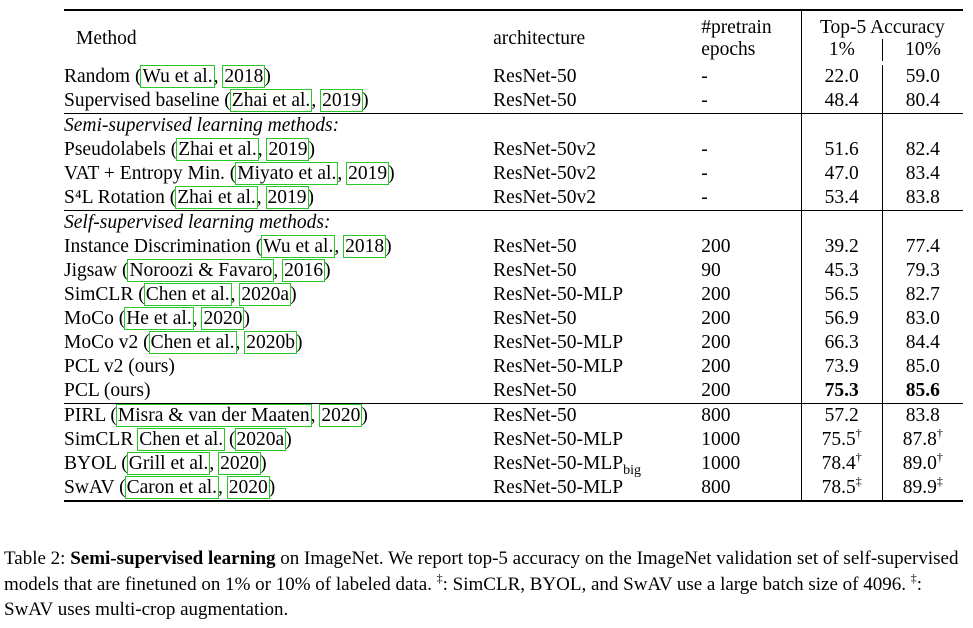 Image resolution: width=973 pixels, height=628 pixels. I want to click on architecture-cell: ResNet-50-MLPbig, so click(585, 465).